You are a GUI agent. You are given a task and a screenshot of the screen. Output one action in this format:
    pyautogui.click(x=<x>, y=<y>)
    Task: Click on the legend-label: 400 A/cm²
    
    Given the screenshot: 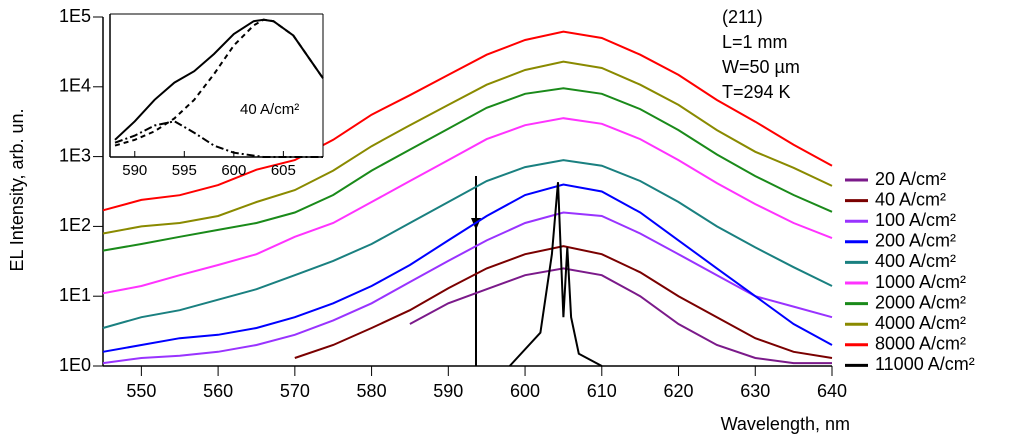 What is the action you would take?
    pyautogui.click(x=915, y=261)
    